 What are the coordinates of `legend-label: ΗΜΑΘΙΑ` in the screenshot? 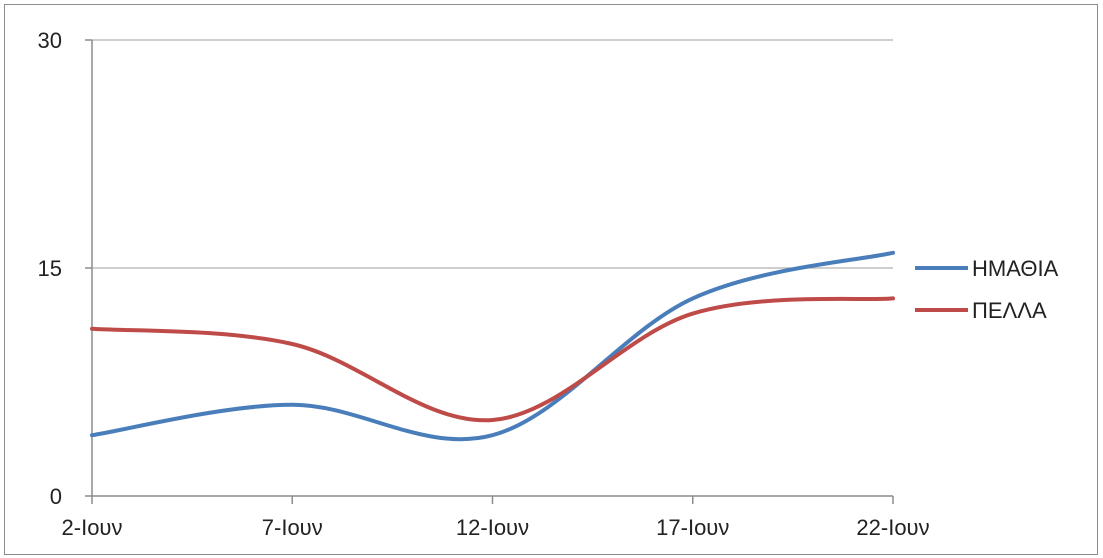 It's located at (1015, 268).